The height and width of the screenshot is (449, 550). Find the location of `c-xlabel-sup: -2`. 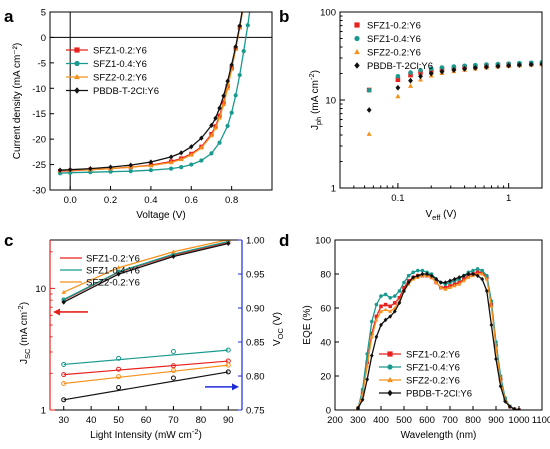

c-xlabel-sup: -2 is located at coordinates (195, 431).